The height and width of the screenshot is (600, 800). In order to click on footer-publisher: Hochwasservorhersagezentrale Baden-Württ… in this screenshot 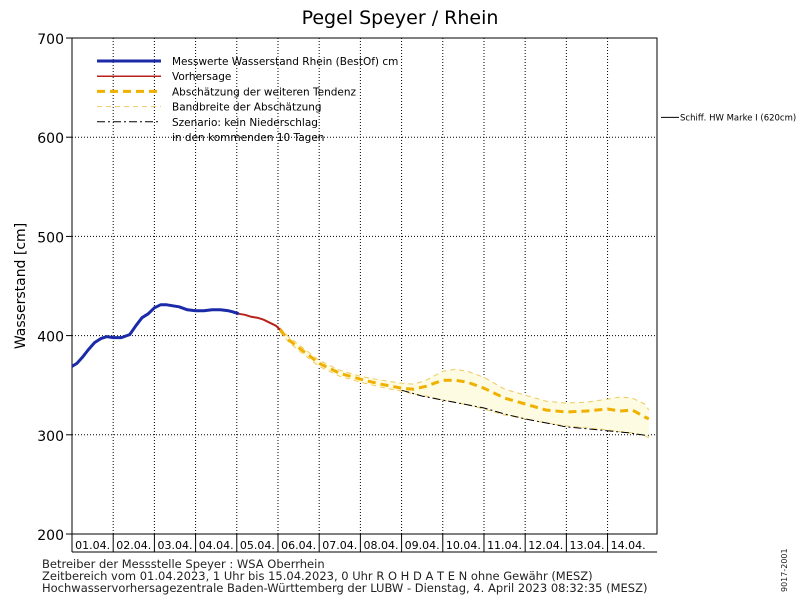, I will do `click(345, 588)`.